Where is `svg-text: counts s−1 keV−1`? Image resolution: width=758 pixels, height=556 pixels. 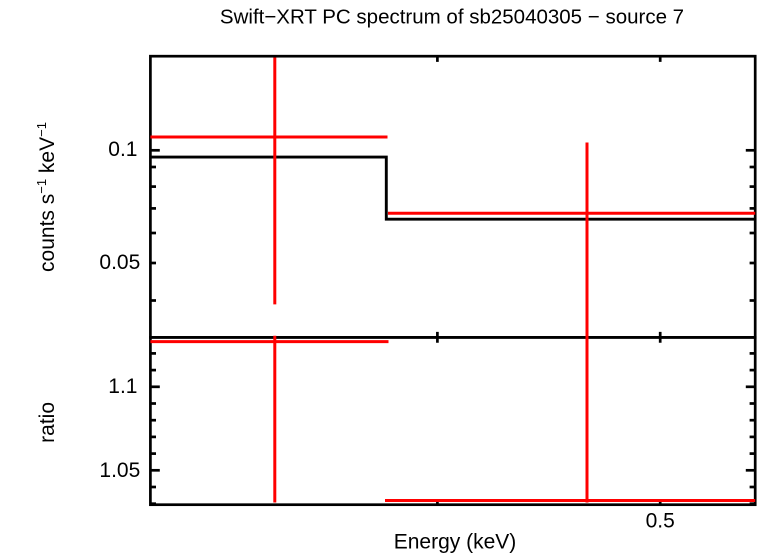 svg-text: counts s−1 keV−1 is located at coordinates (46, 197).